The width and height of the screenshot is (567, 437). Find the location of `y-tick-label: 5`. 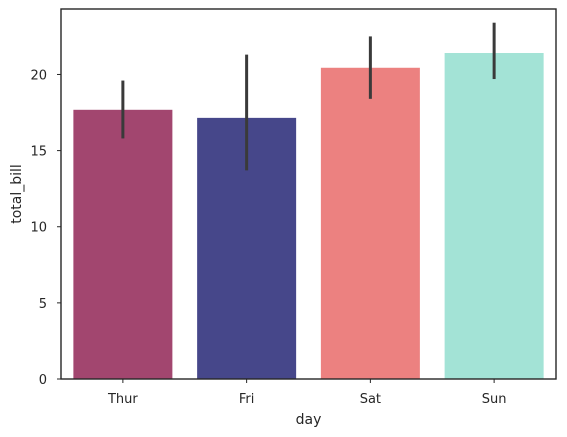

y-tick-label: 5 is located at coordinates (43, 304).